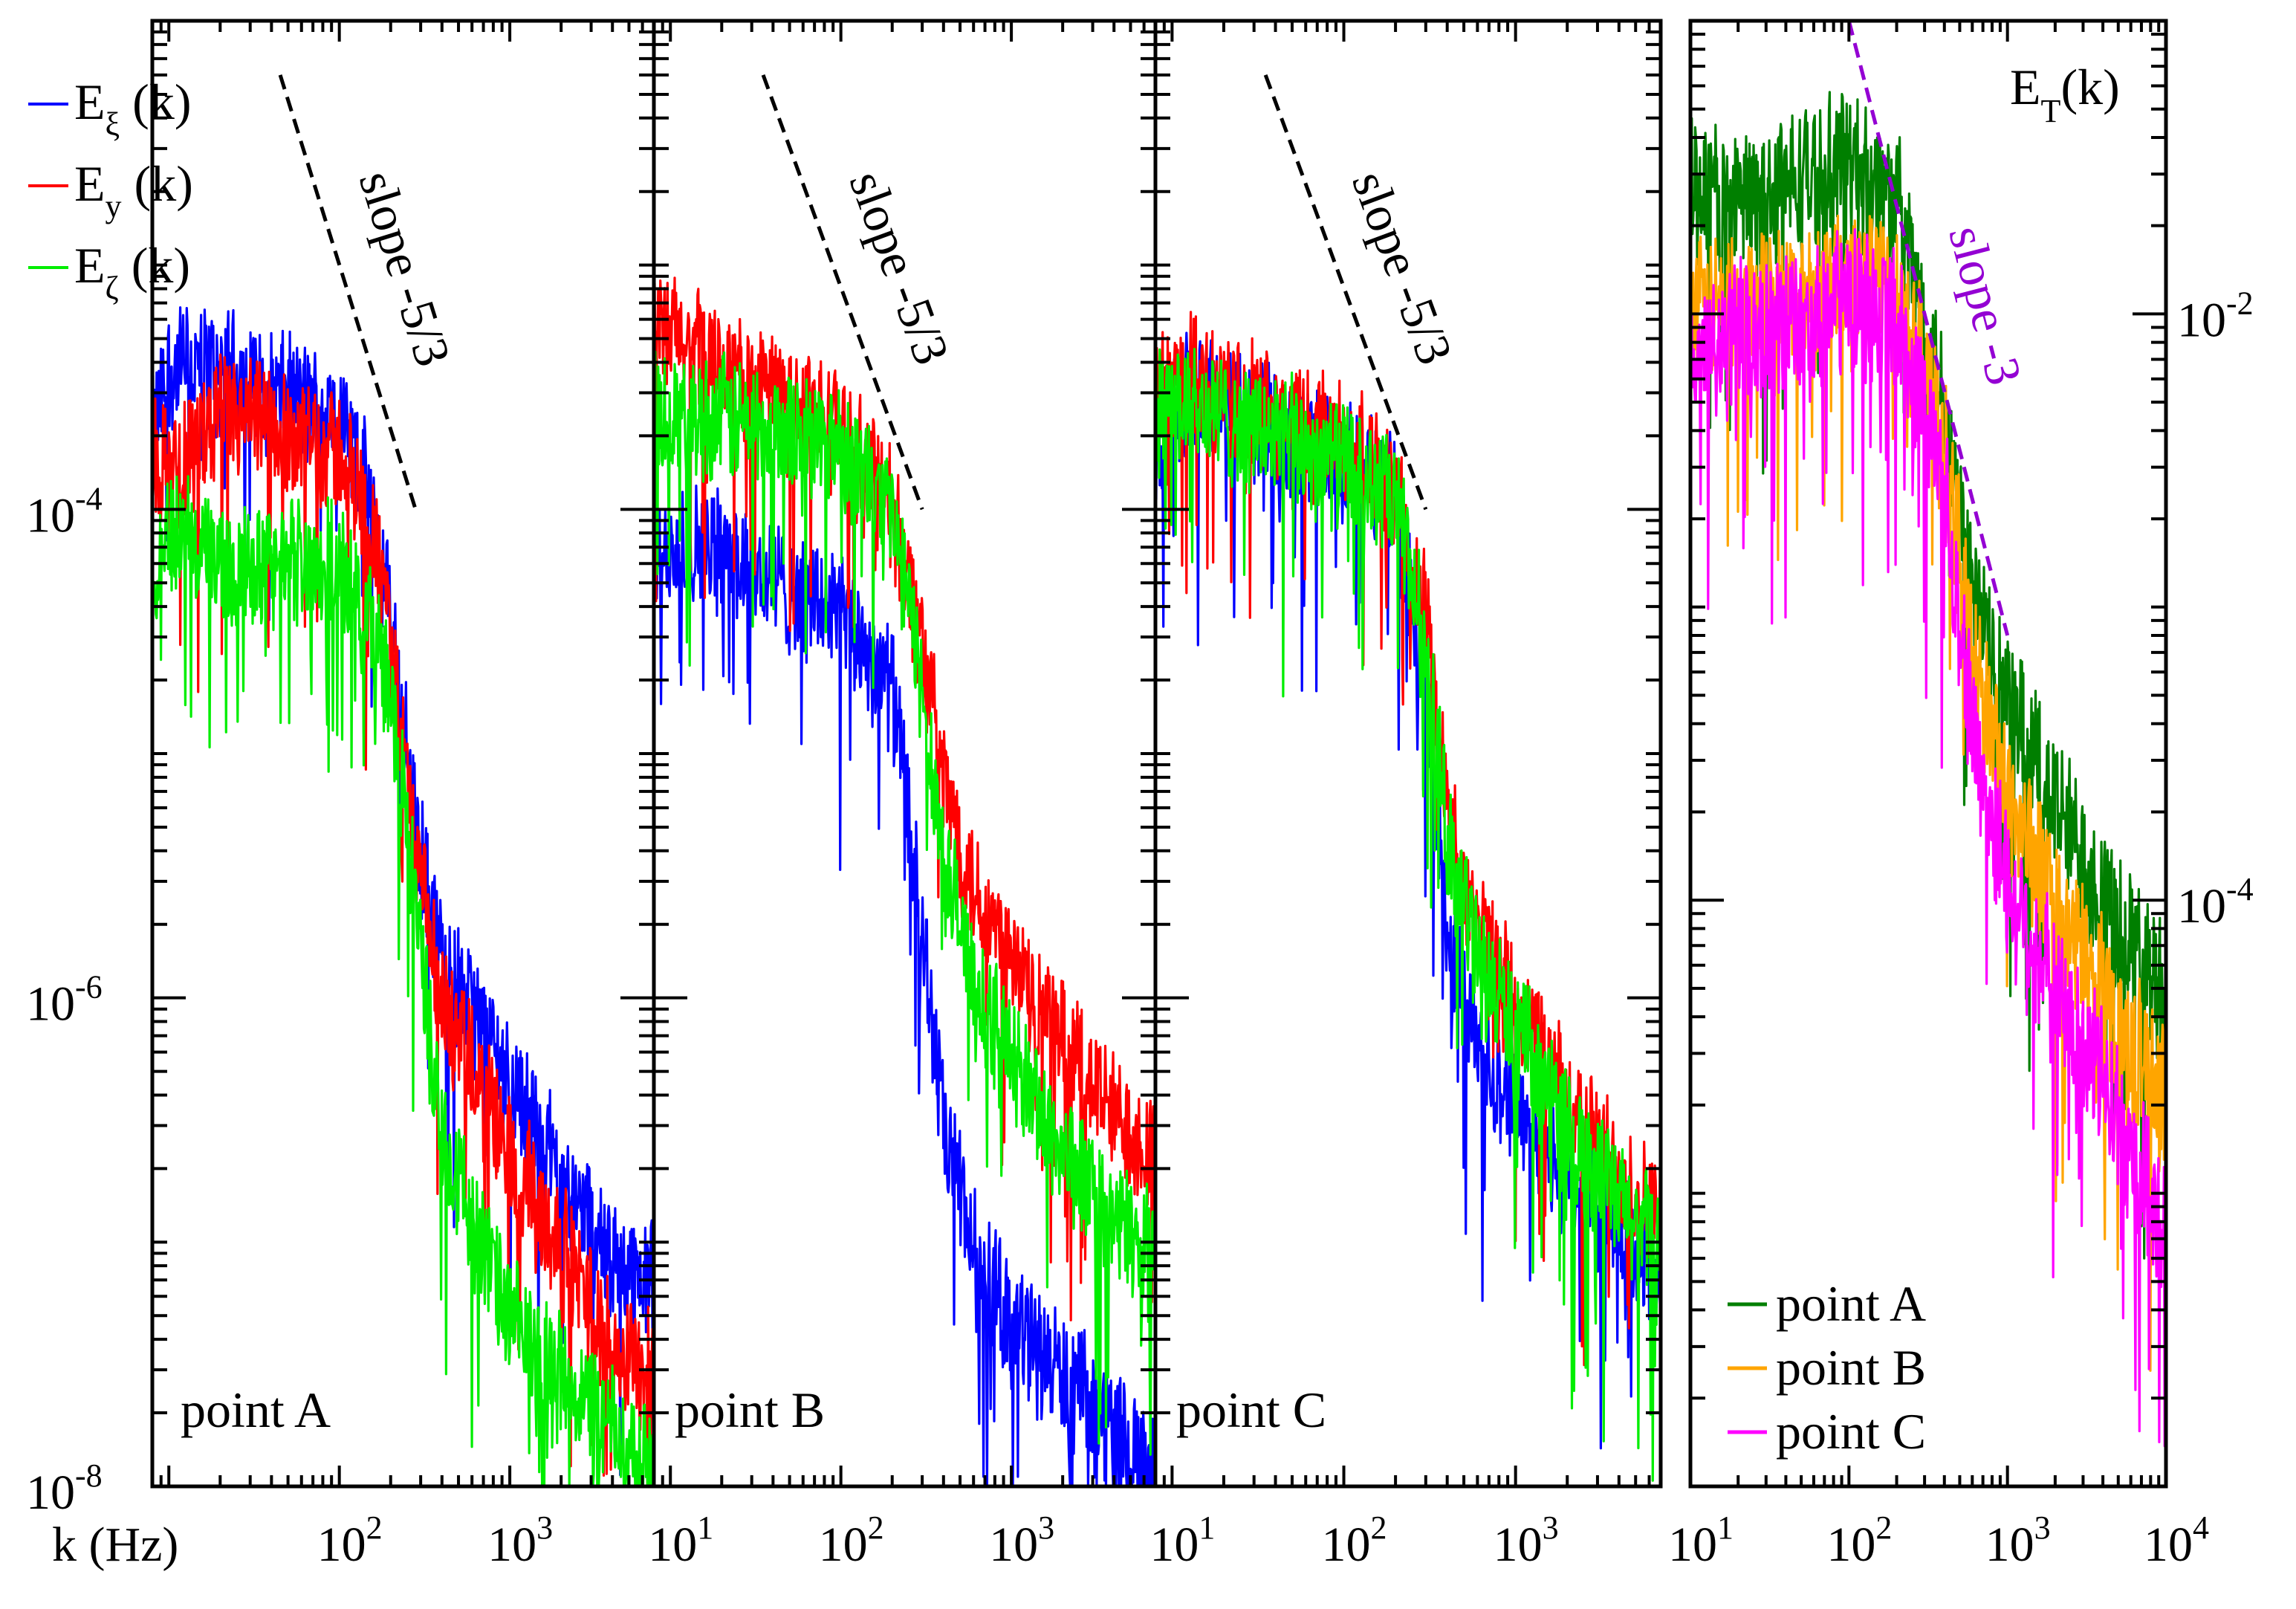 This screenshot has width=2296, height=1609. What do you see at coordinates (64, 1488) in the screenshot?
I see `panel-A-ytick-label: 10⁻⁸` at bounding box center [64, 1488].